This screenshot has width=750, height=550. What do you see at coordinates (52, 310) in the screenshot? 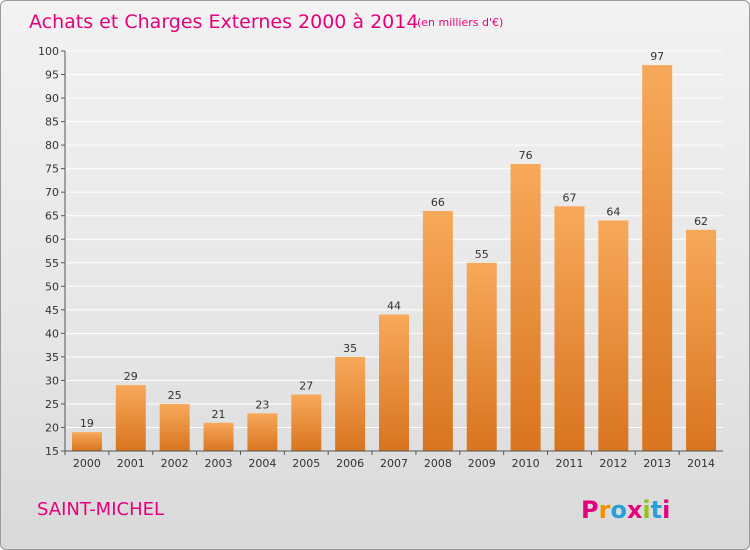
I see `y-tick-label: 45` at bounding box center [52, 310].